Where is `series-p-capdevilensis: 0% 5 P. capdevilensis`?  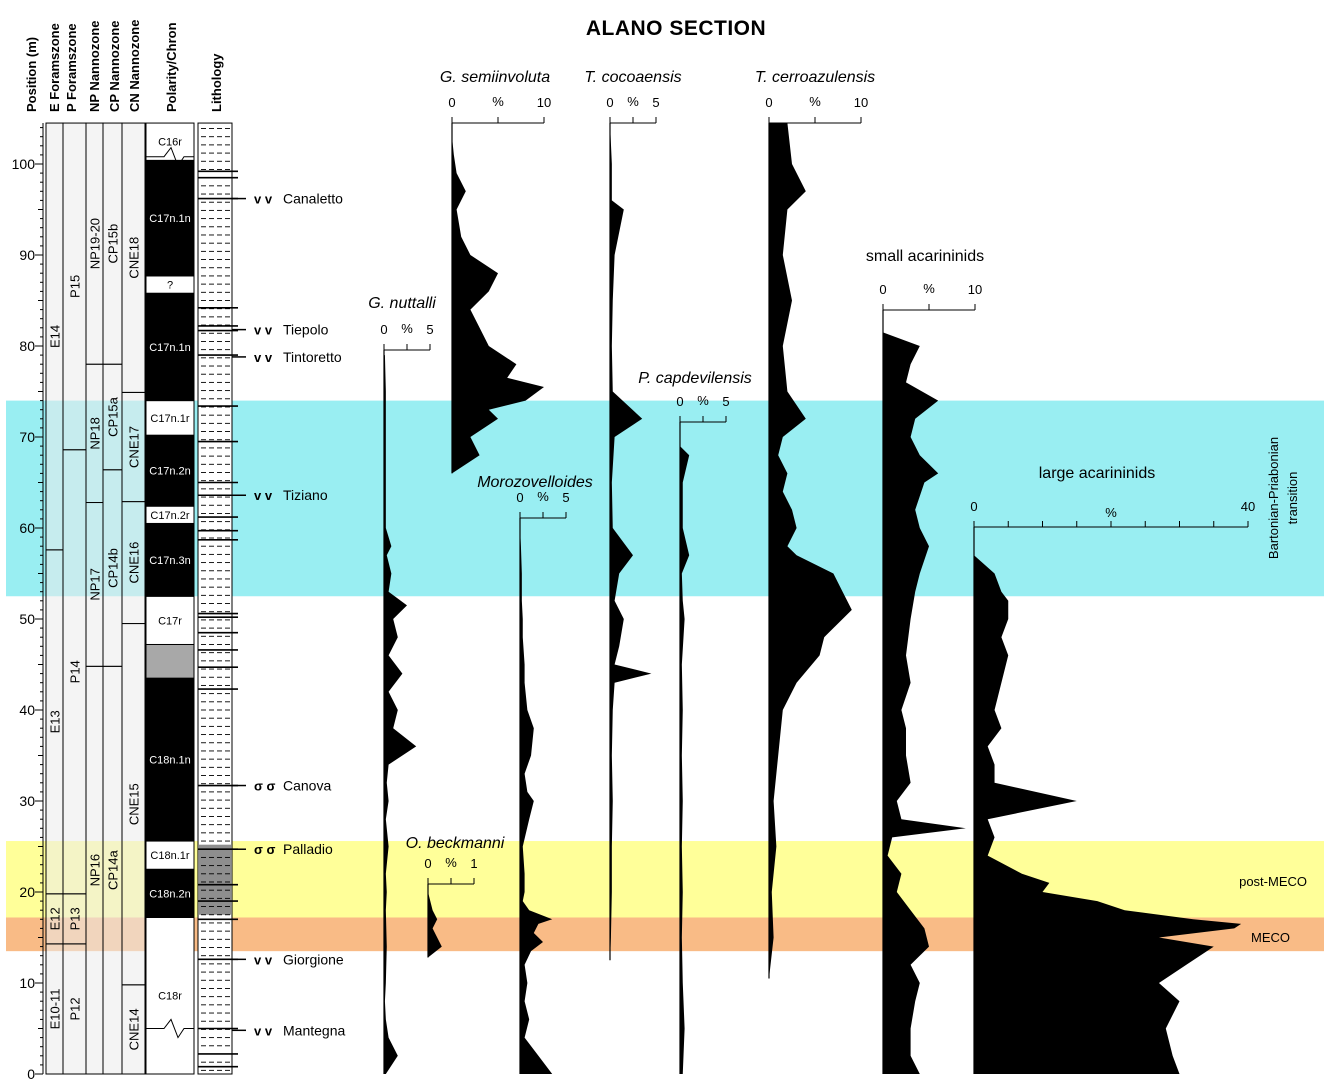 series-p-capdevilensis: 0% 5 P. capdevilensis is located at coordinates (695, 722).